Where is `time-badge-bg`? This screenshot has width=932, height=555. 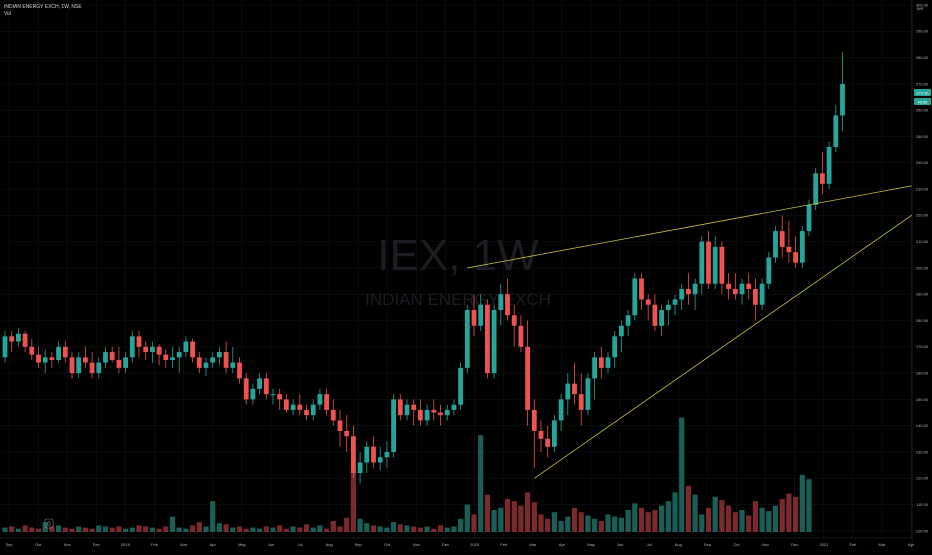 time-badge-bg is located at coordinates (922, 101).